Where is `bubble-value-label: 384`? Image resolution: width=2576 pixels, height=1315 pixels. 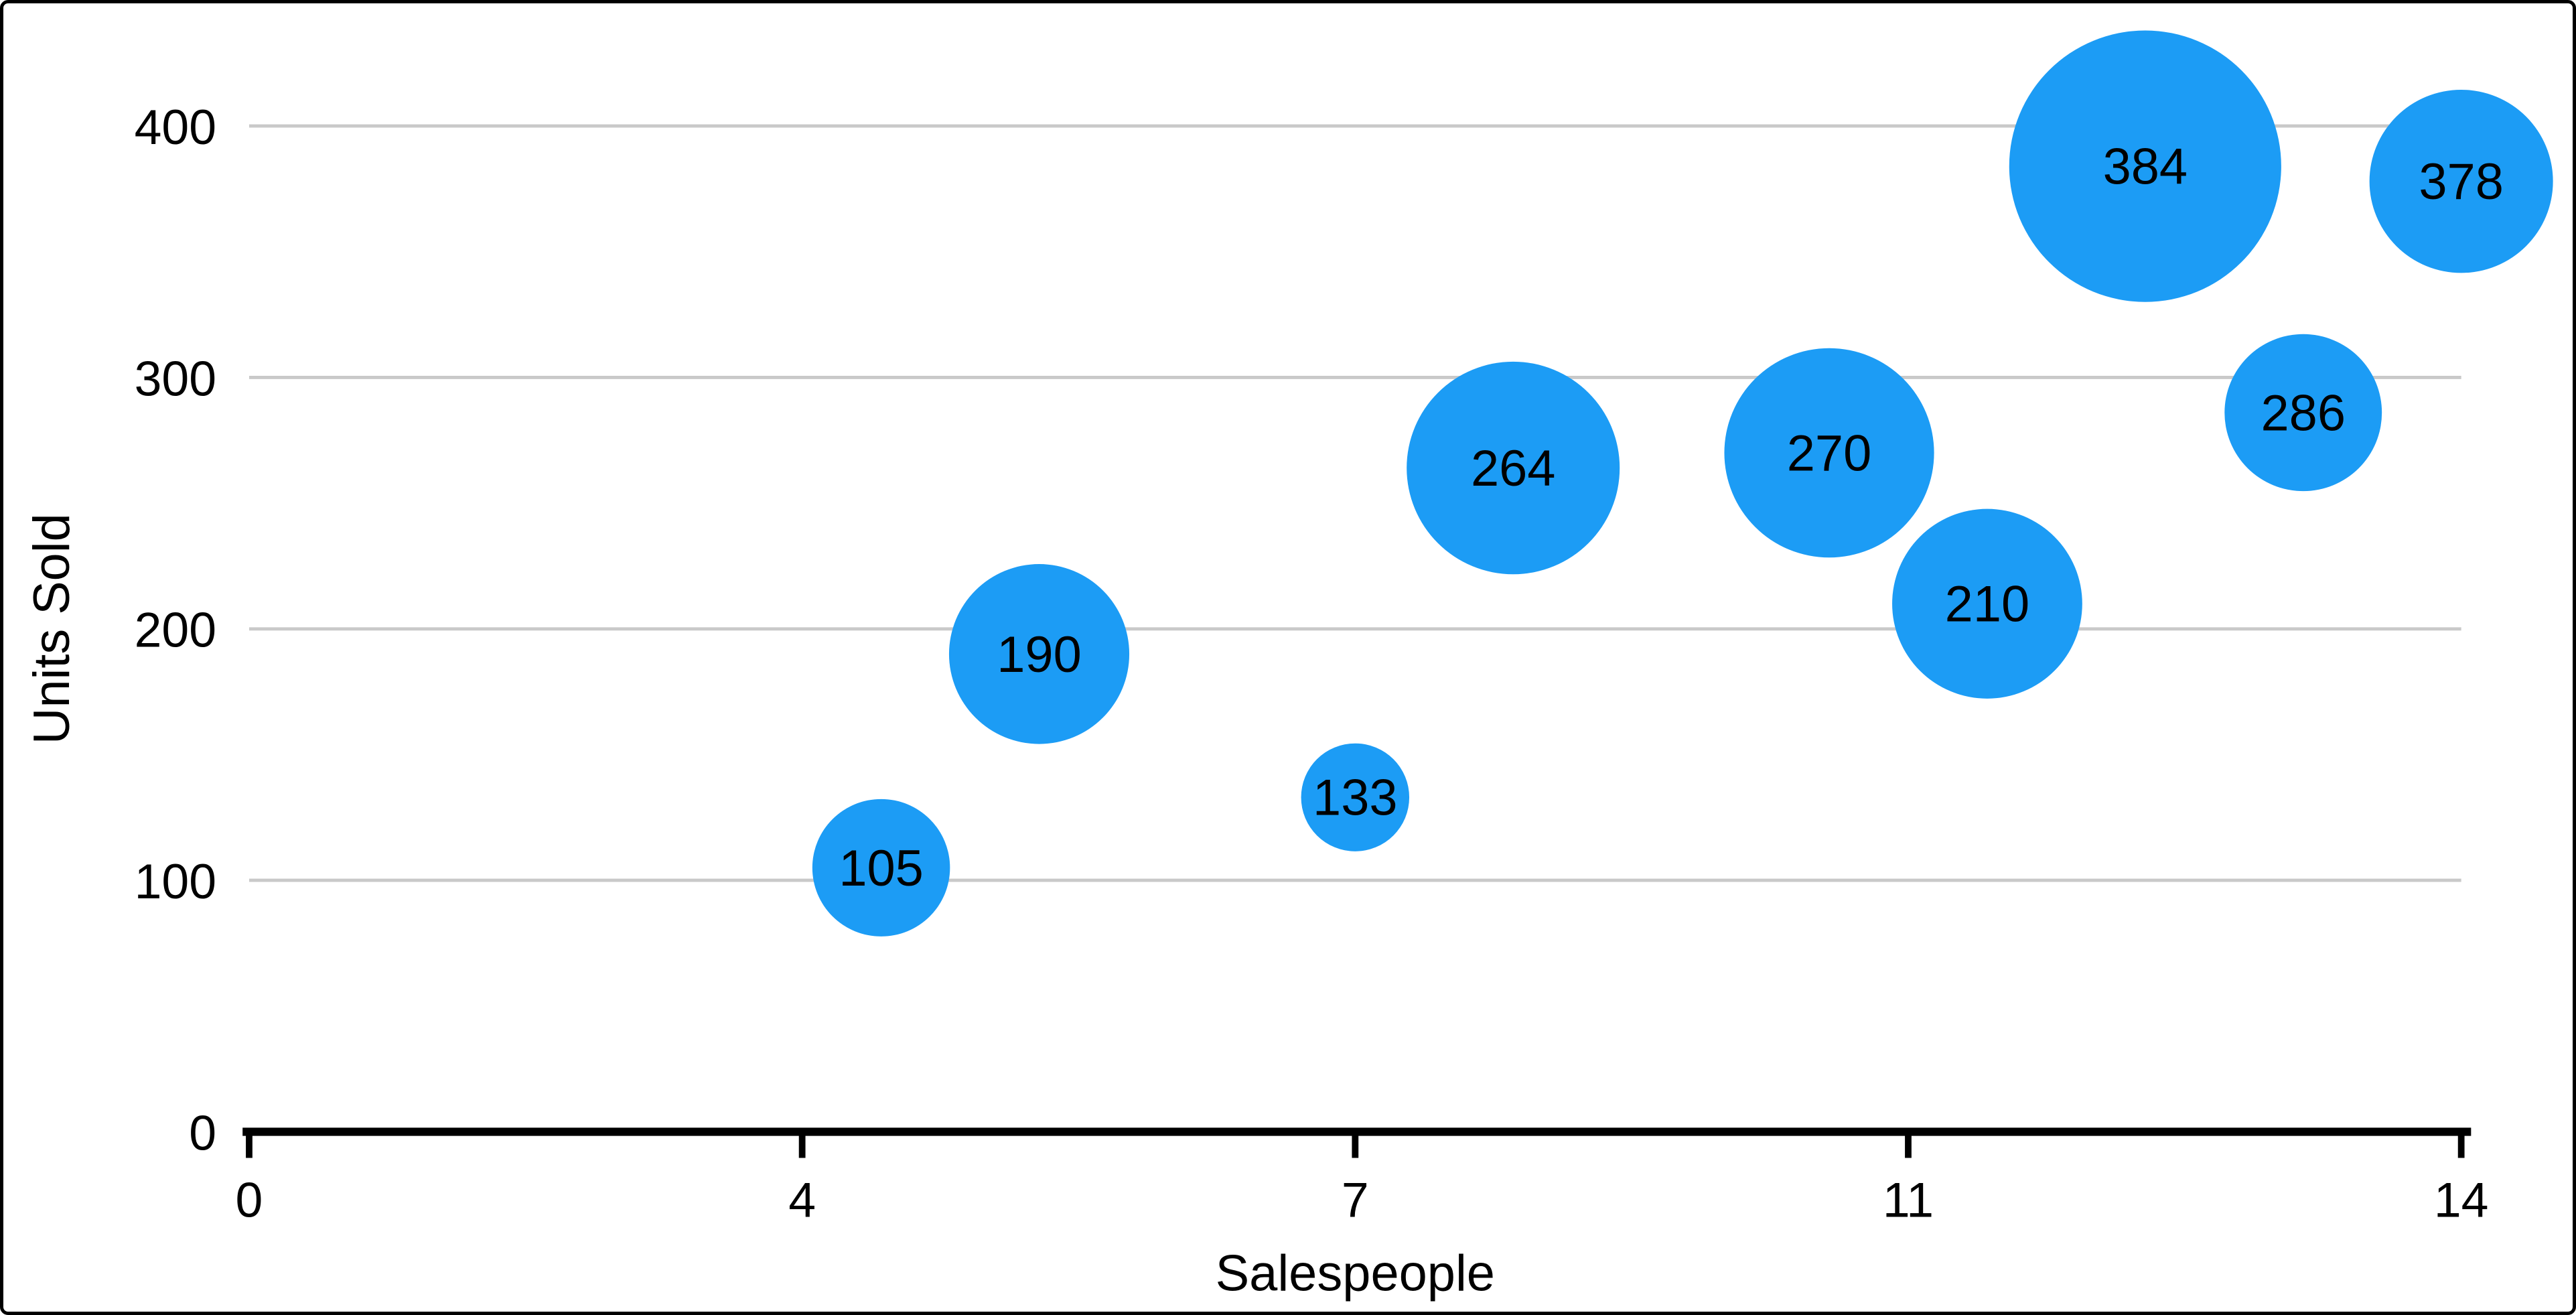 bubble-value-label: 384 is located at coordinates (2145, 167).